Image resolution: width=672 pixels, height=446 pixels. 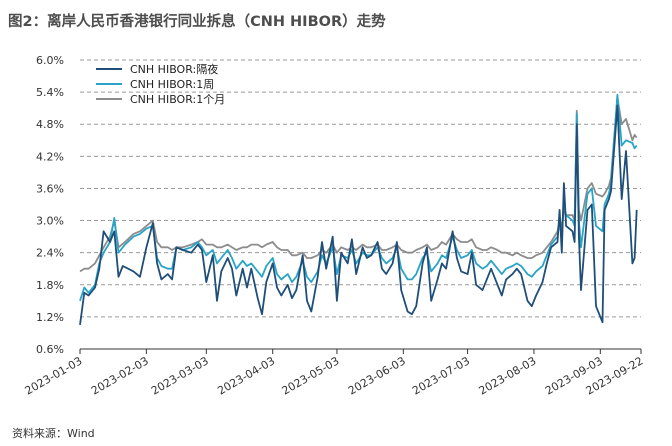 What do you see at coordinates (180, 375) in the screenshot?
I see `x-tick-label: 2023-03-03` at bounding box center [180, 375].